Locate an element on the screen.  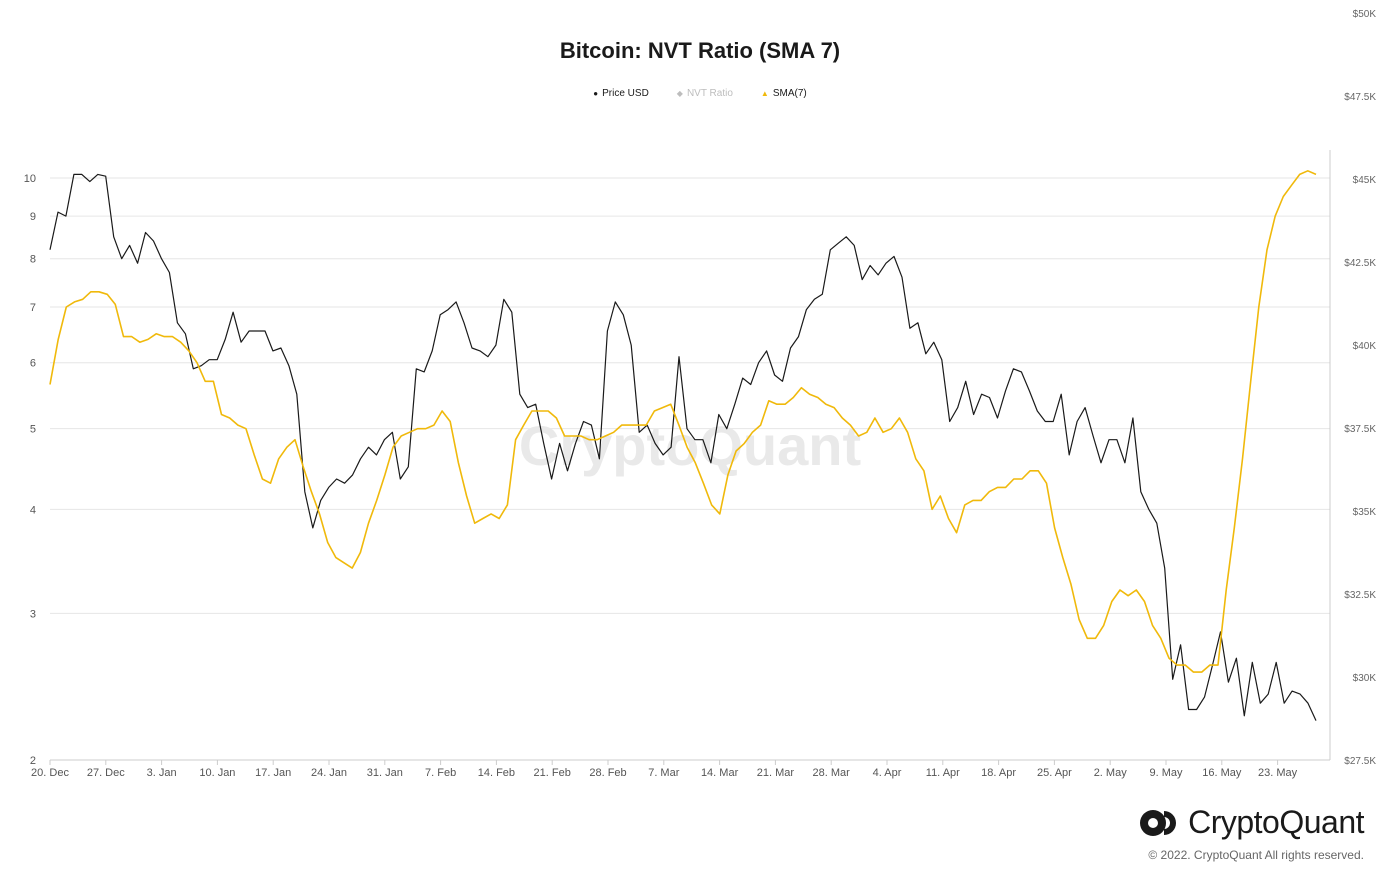
legend-label-nvt: NVT Ratio is located at coordinates (709, 93).